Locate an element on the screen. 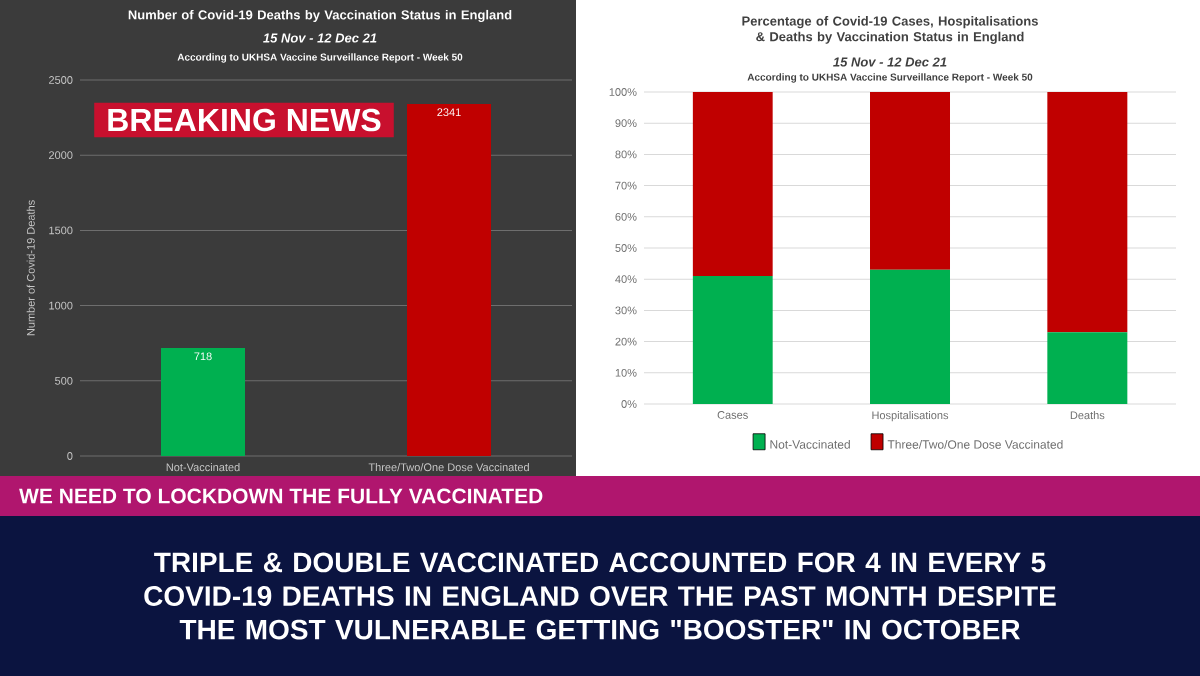  annotation: BREAKING NEWS is located at coordinates (244, 120).